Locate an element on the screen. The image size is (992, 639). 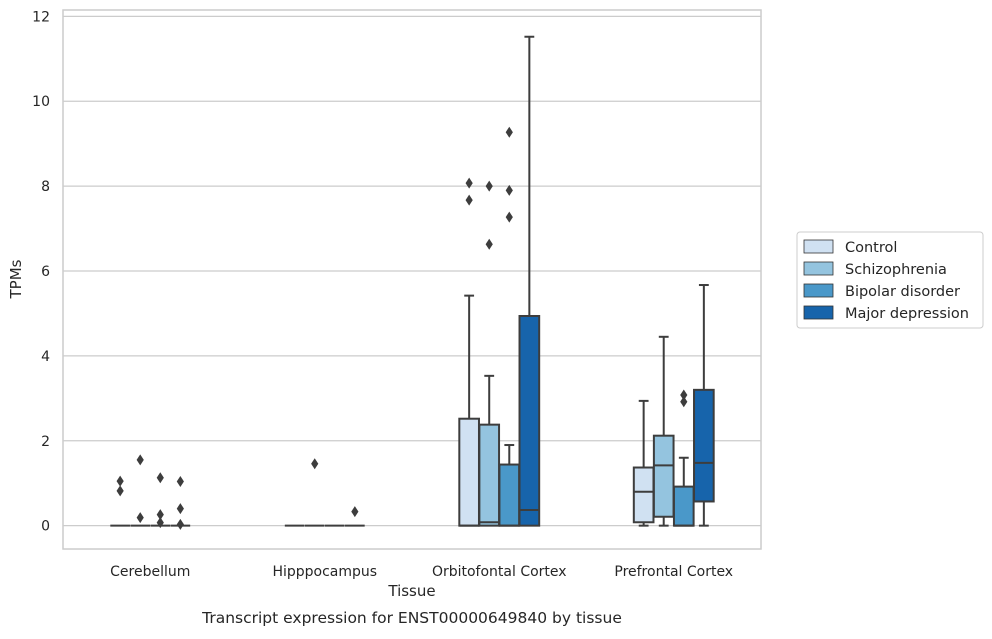
y-tick-label: 2 is located at coordinates (45, 442).